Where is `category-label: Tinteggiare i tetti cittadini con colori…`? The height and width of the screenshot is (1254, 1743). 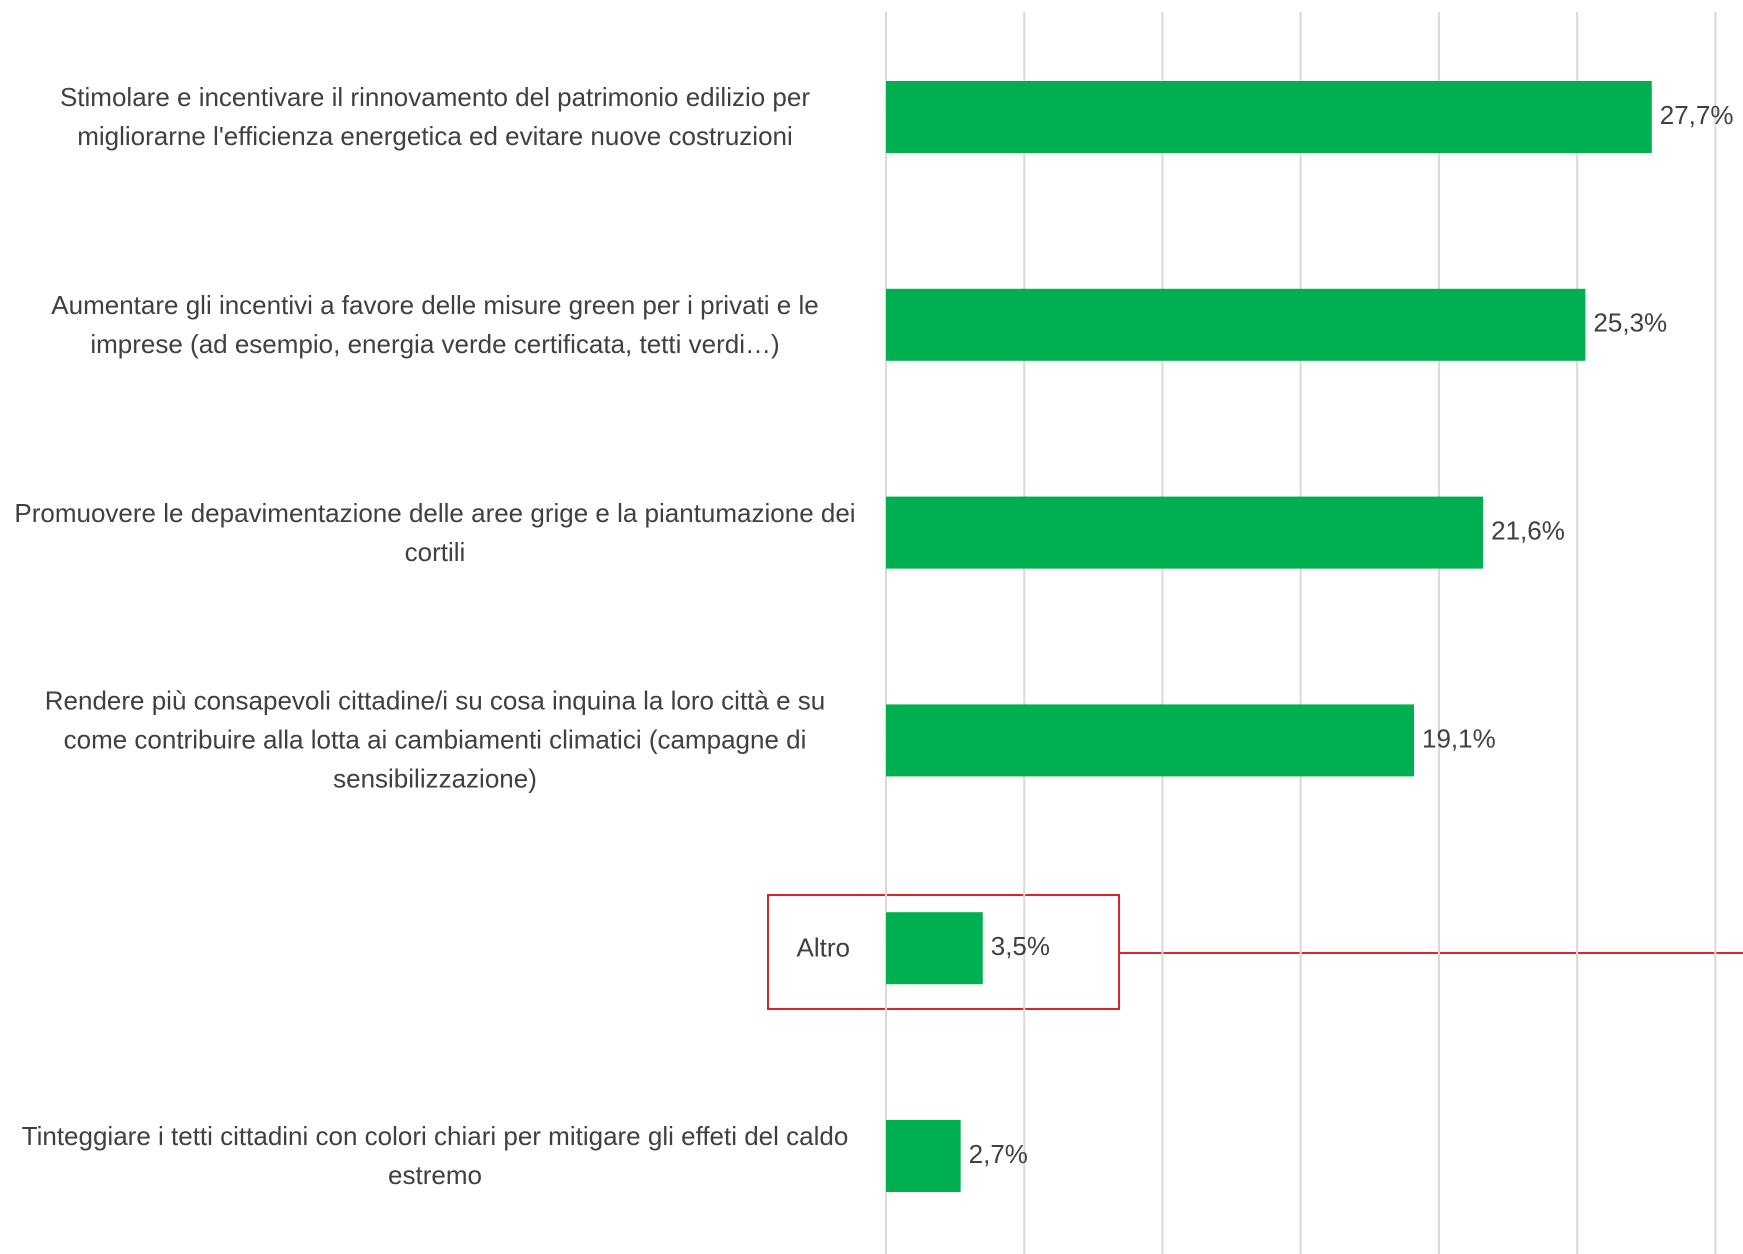
category-label: Tinteggiare i tetti cittadini con colori… is located at coordinates (435, 1155).